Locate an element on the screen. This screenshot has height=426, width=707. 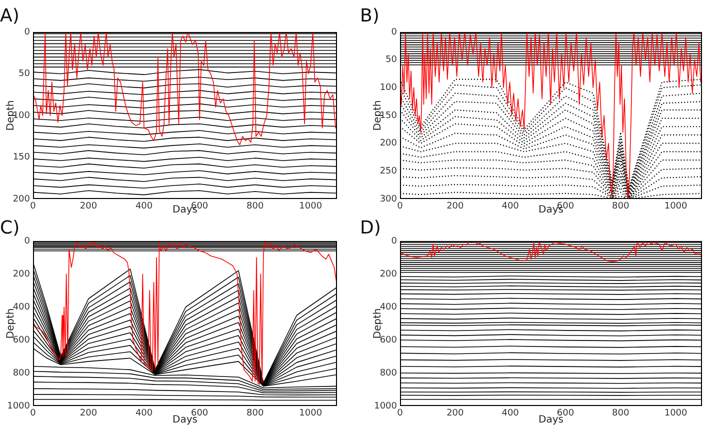
y-tick-label: 250 is located at coordinates (389, 171).